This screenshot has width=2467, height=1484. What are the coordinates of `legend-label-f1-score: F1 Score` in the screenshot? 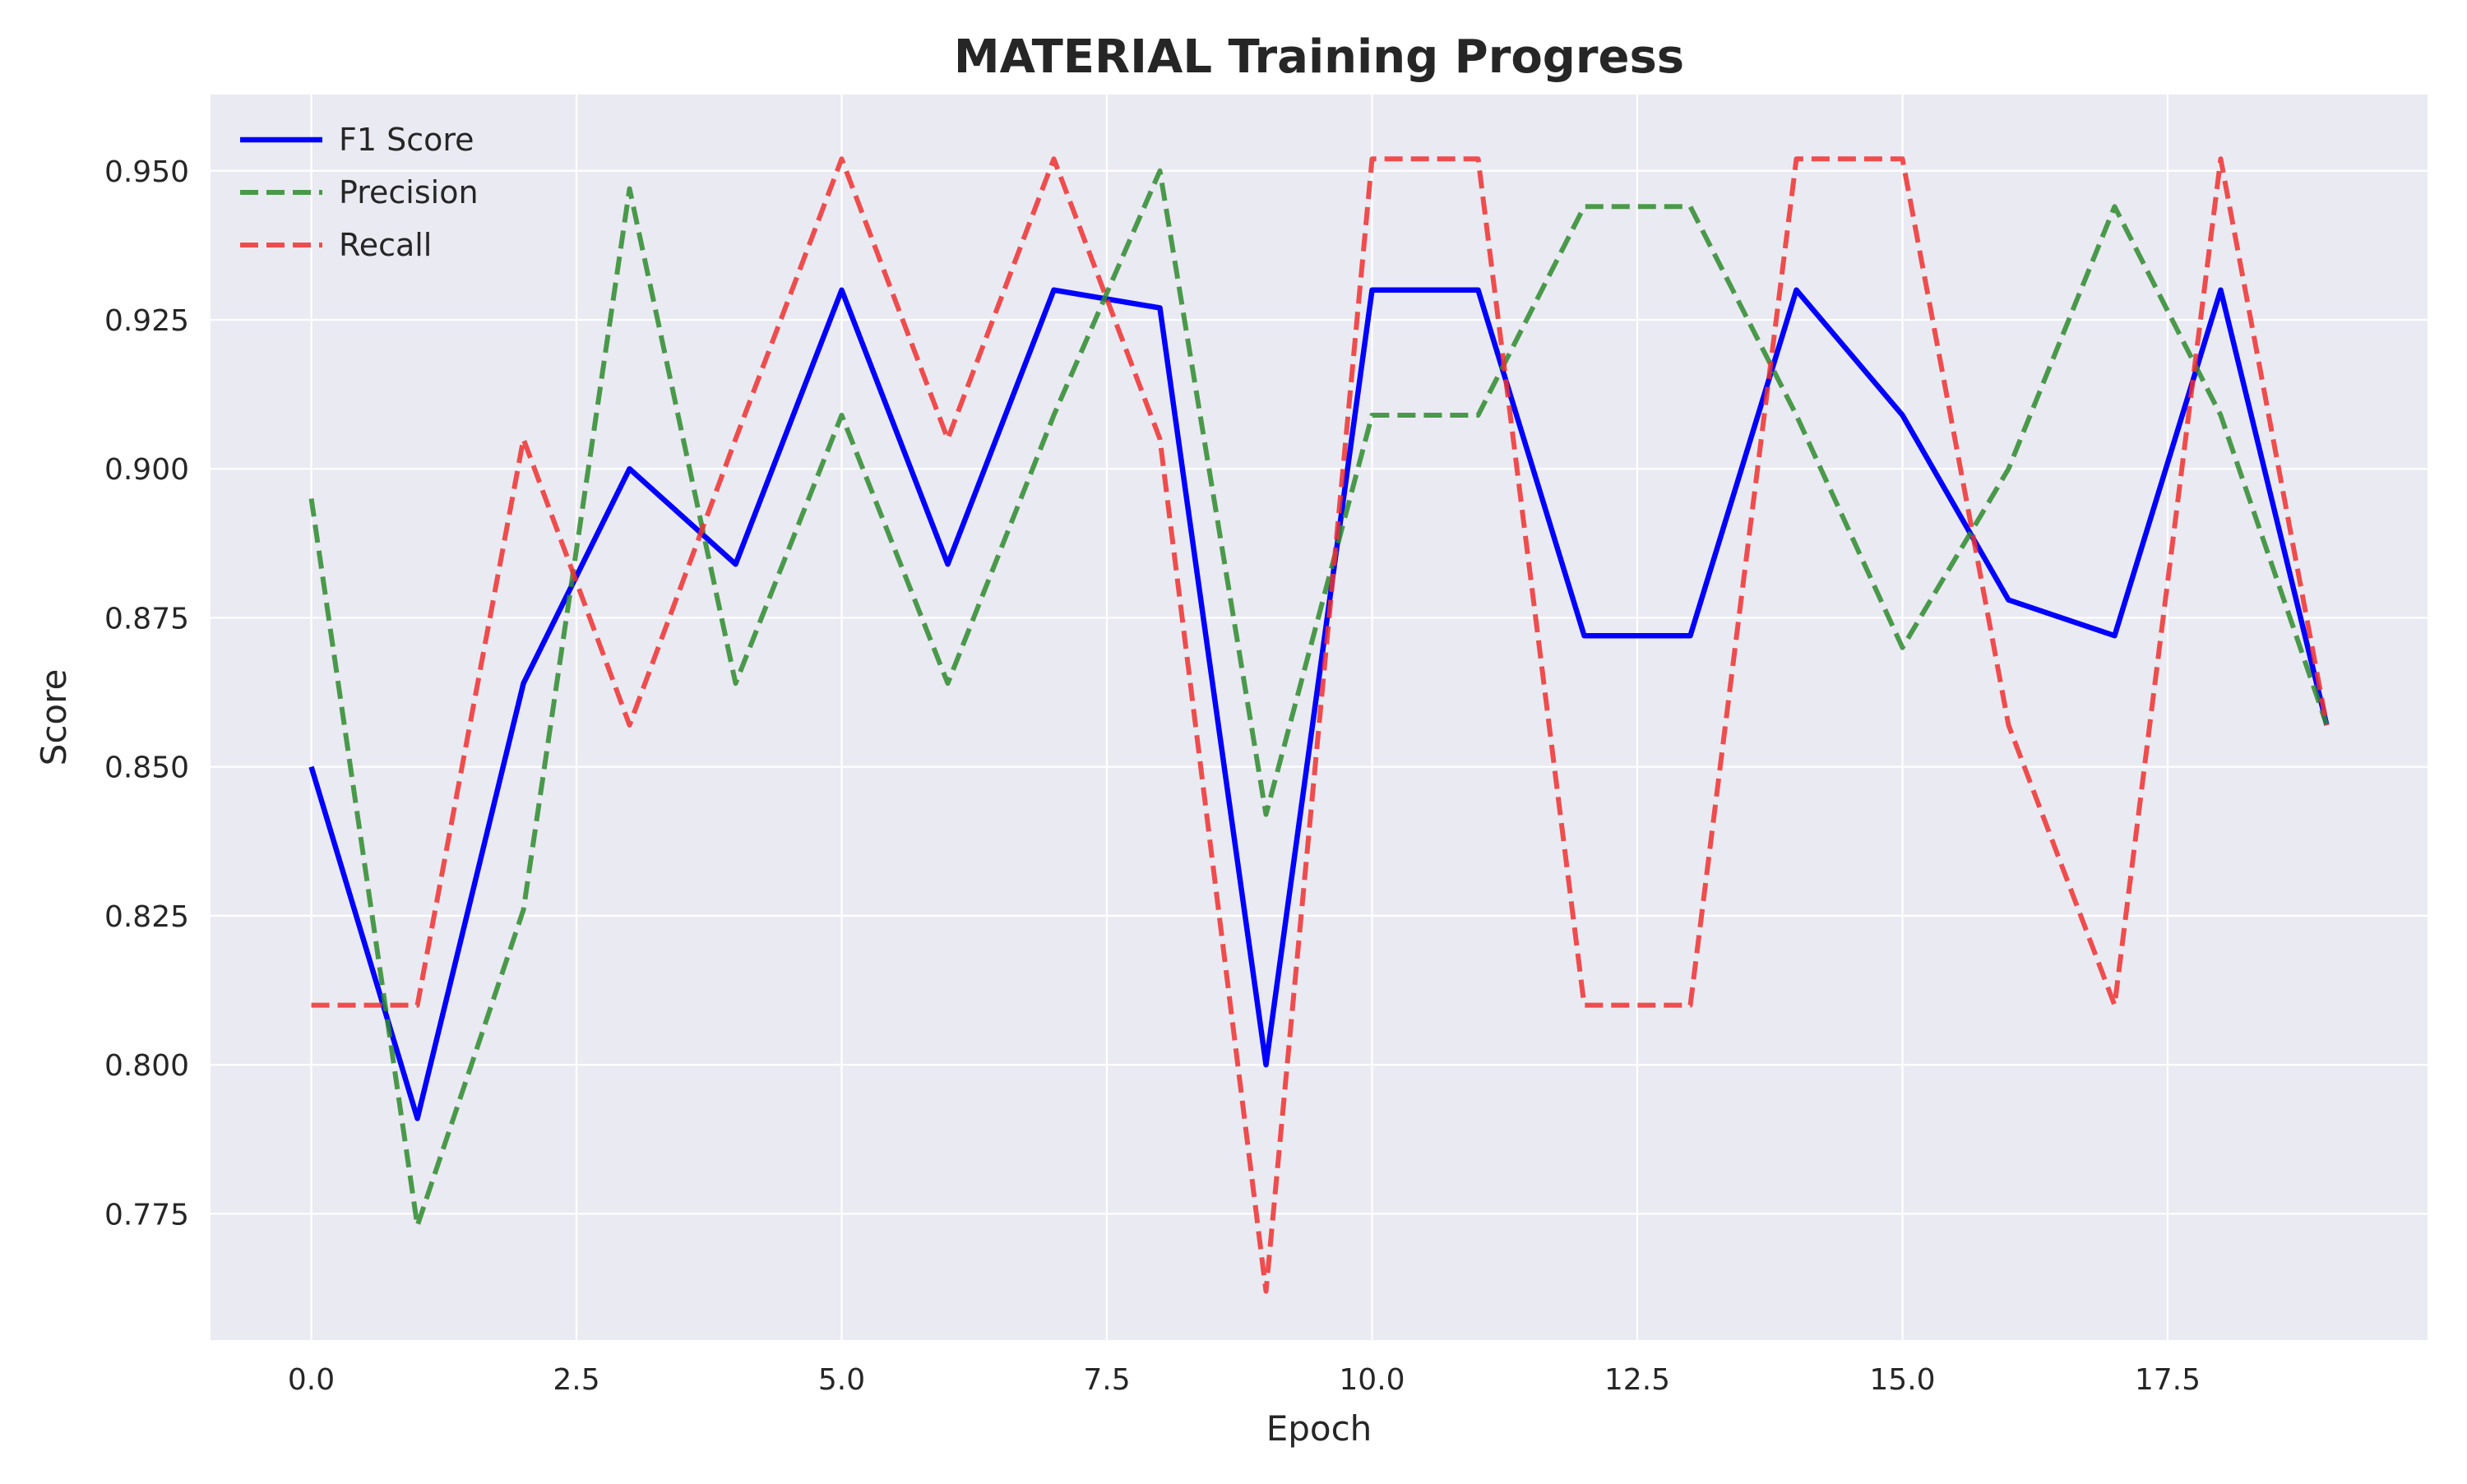 It's located at (406, 140).